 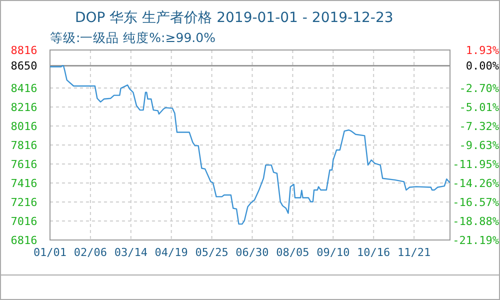 What do you see at coordinates (24, 202) in the screenshot?
I see `y-tick-label: 7216` at bounding box center [24, 202].